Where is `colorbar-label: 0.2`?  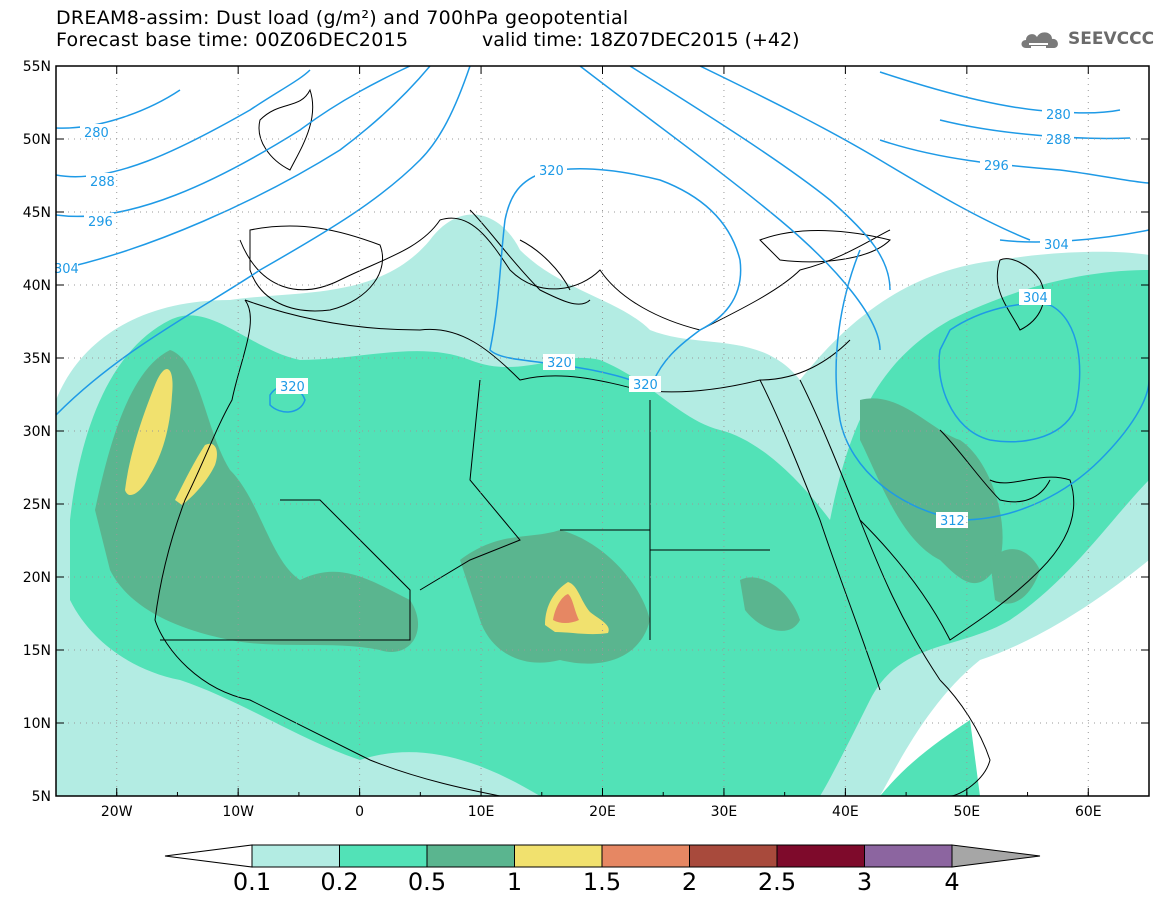 colorbar-label: 0.2 is located at coordinates (339, 882).